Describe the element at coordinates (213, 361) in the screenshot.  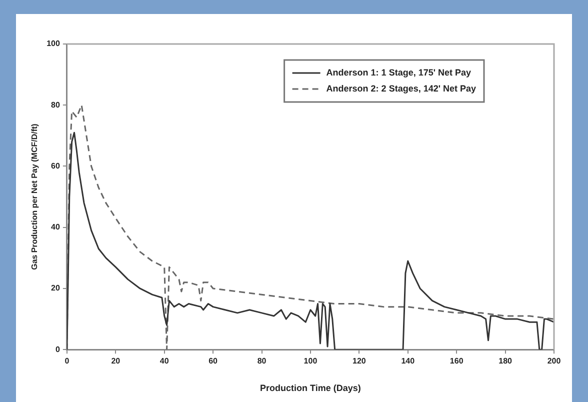
I see `x-tick-label: 60` at that location.